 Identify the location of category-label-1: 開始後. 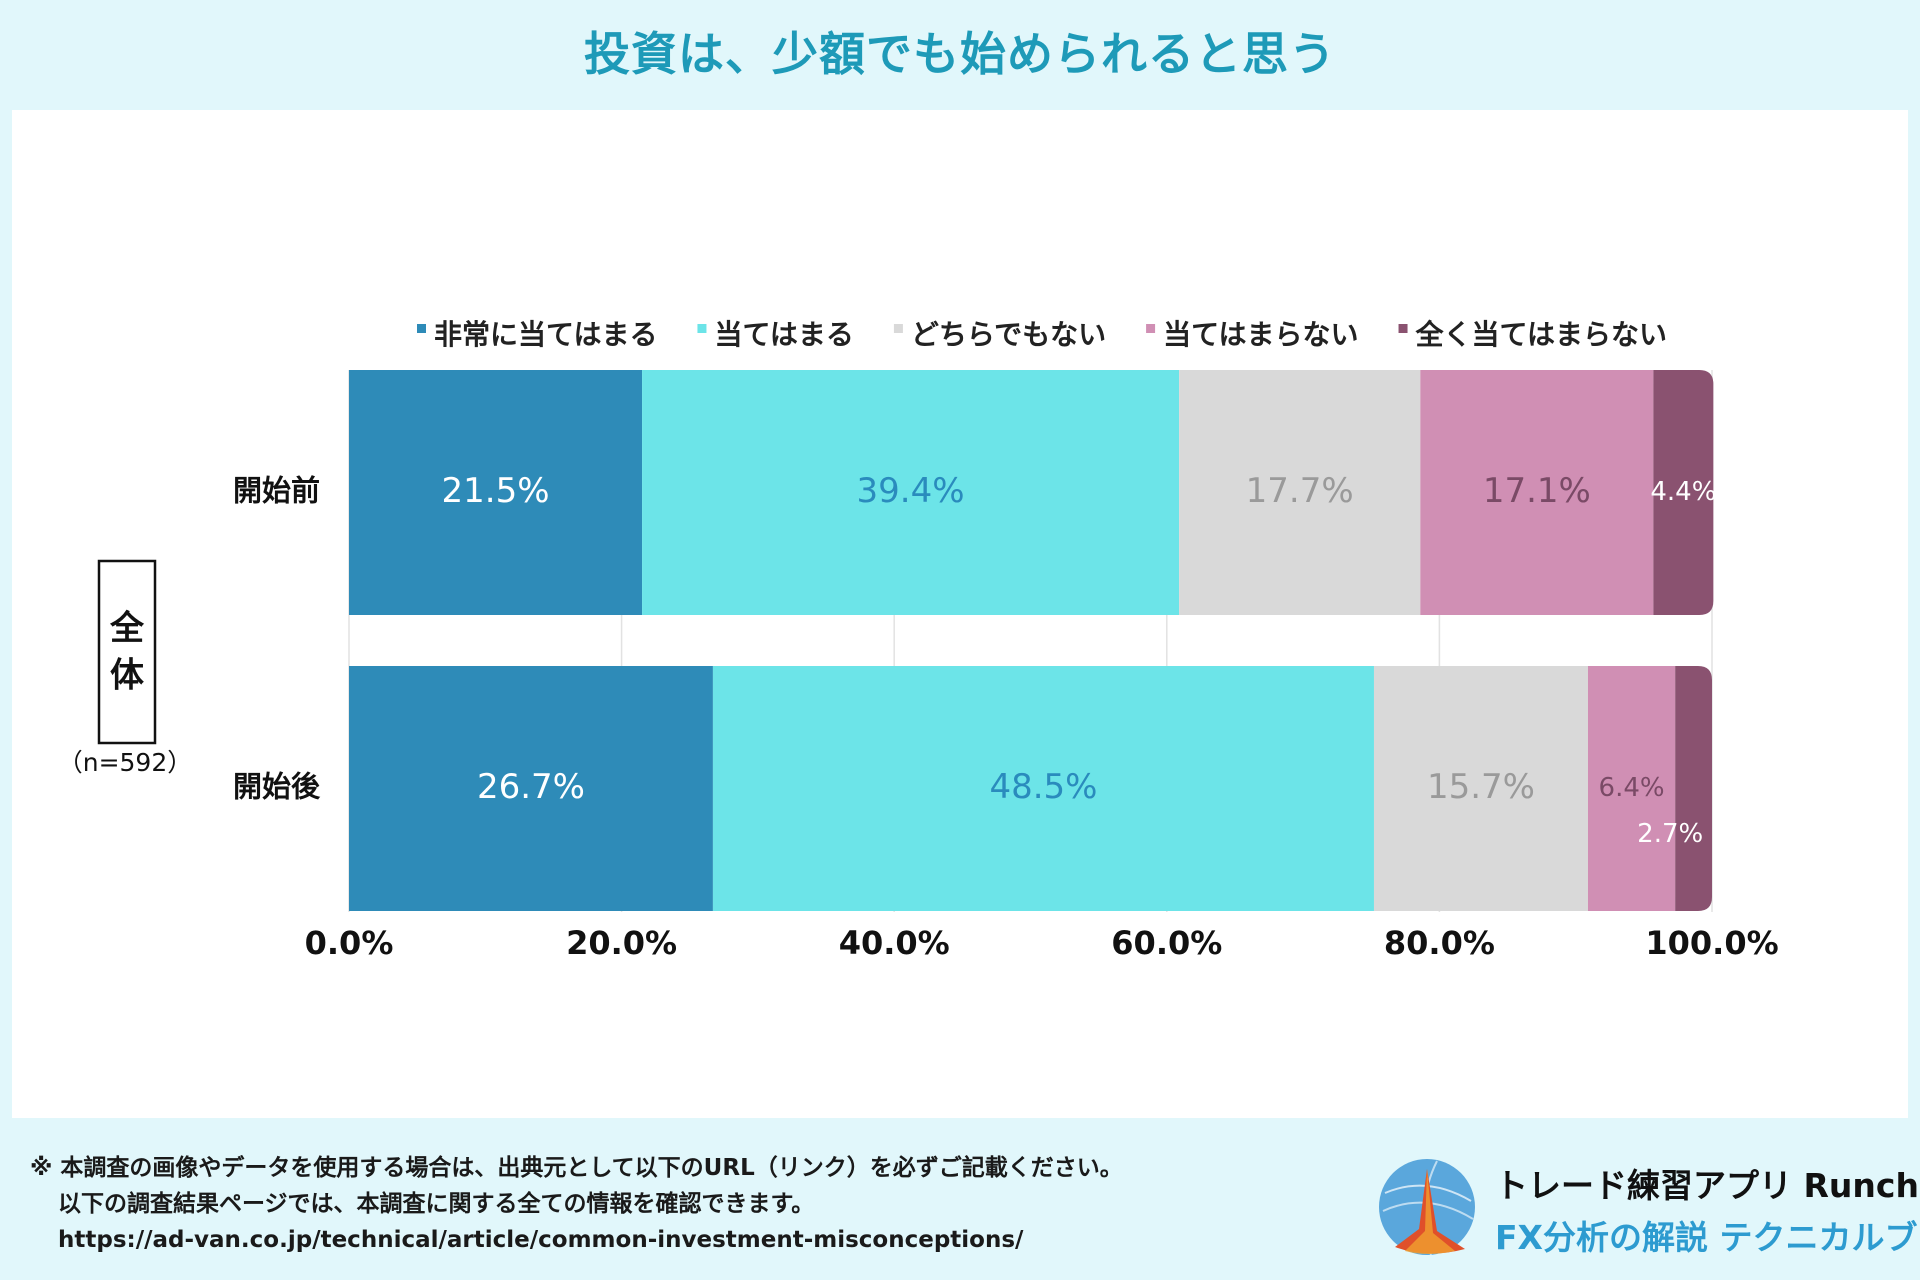
(277, 787).